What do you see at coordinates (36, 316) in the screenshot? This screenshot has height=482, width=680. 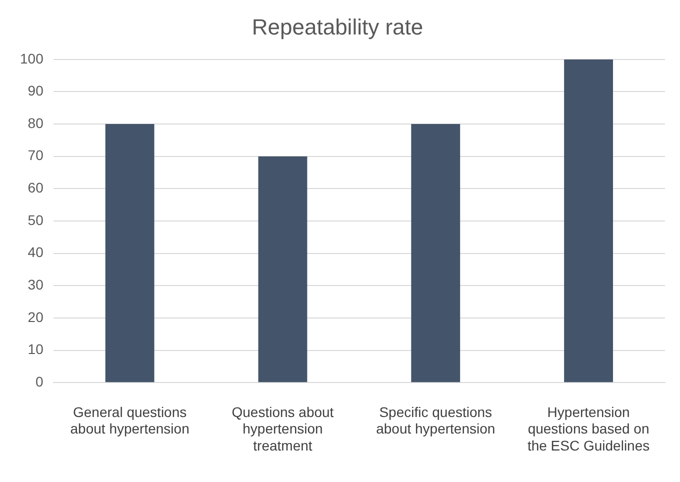 I see `y-tick-label: 20` at bounding box center [36, 316].